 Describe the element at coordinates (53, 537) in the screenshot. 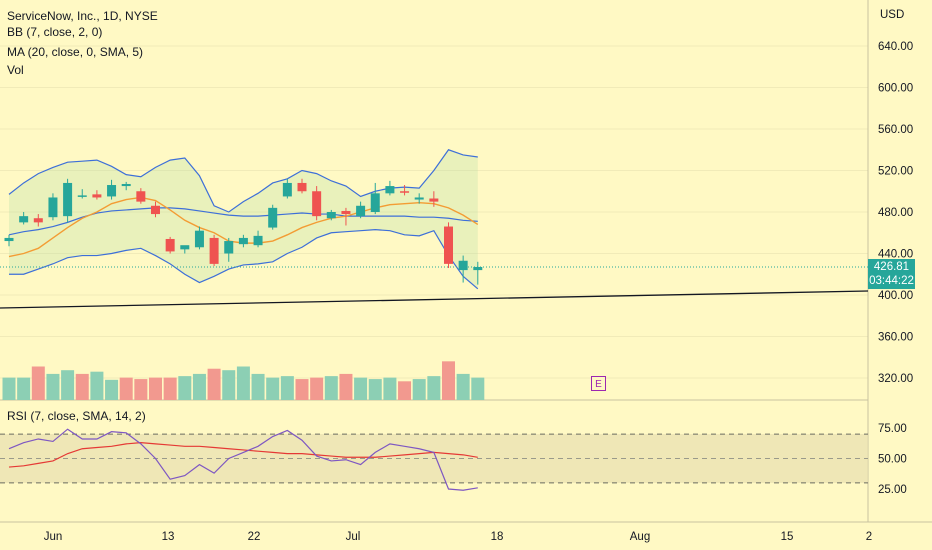

I see `time-tick-label: Jun` at that location.